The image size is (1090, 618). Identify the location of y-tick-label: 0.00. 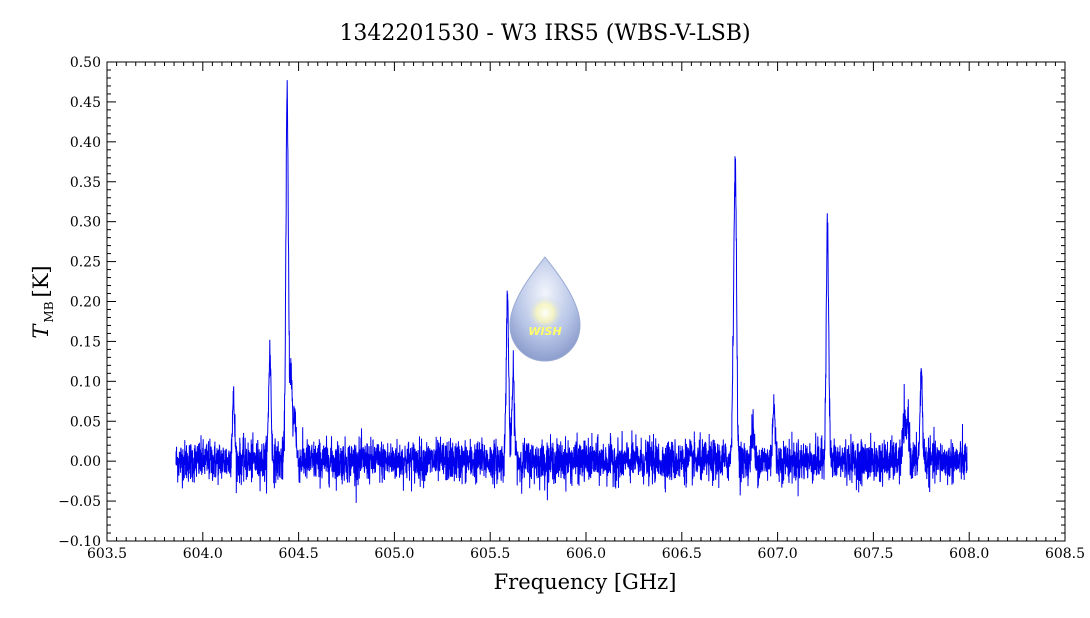
(85, 462).